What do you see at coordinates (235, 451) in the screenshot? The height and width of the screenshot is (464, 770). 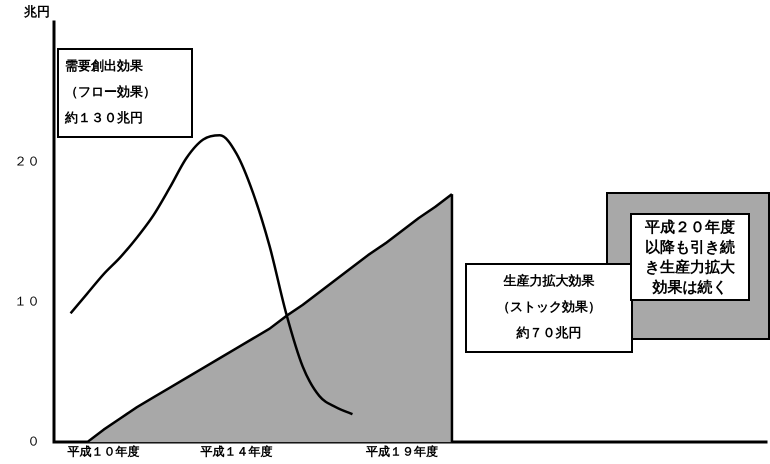 I see `x-tick-label: 平成１４年度` at bounding box center [235, 451].